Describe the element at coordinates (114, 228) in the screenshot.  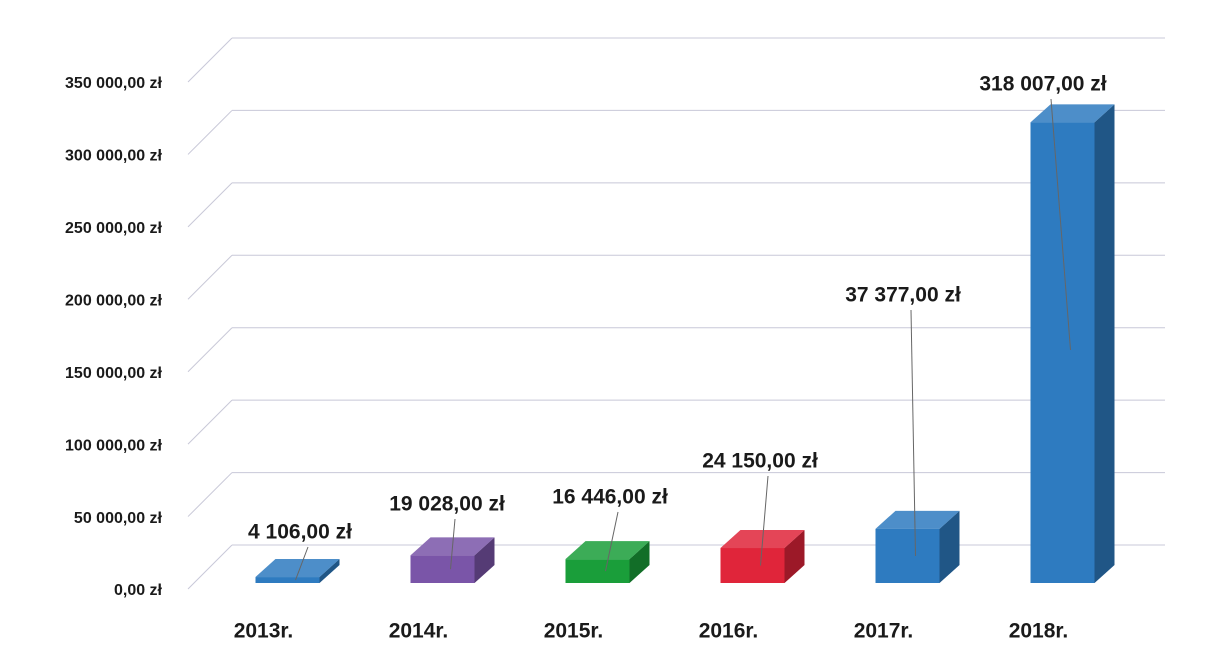
I see `y-tick-label: 250 000,00 zł` at that location.